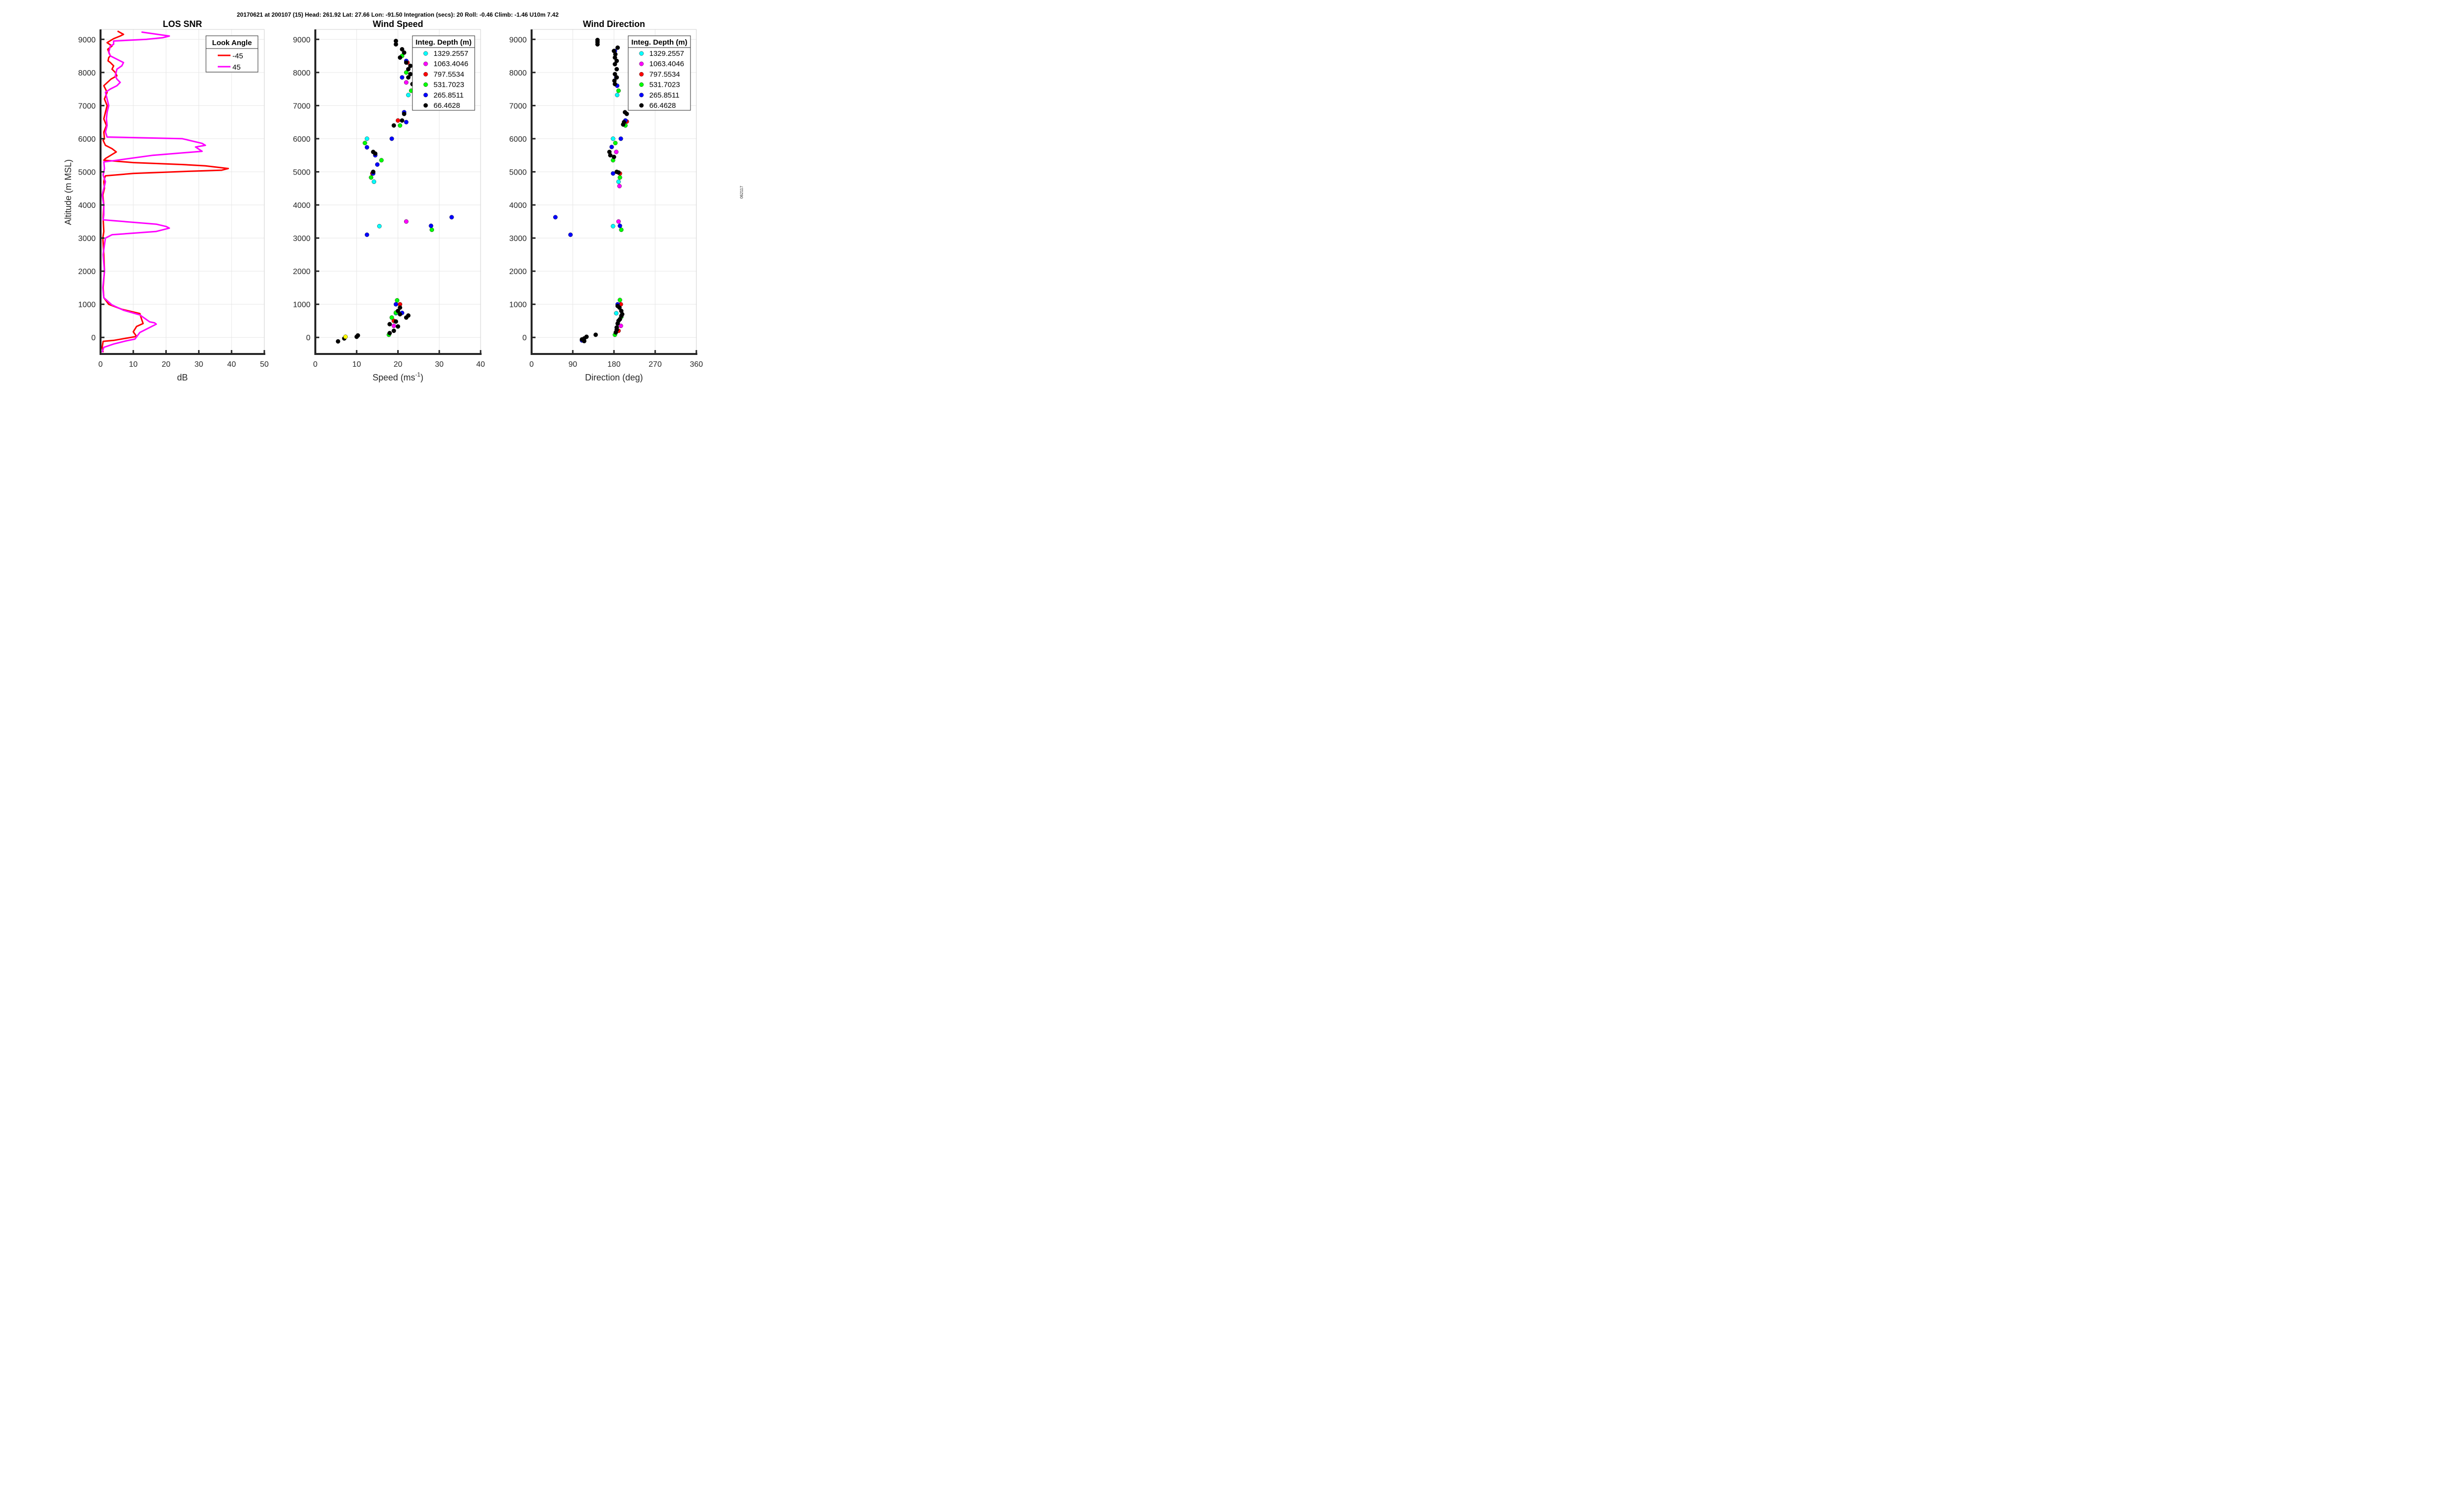  I want to click on x-tick-label: 50, so click(264, 364).